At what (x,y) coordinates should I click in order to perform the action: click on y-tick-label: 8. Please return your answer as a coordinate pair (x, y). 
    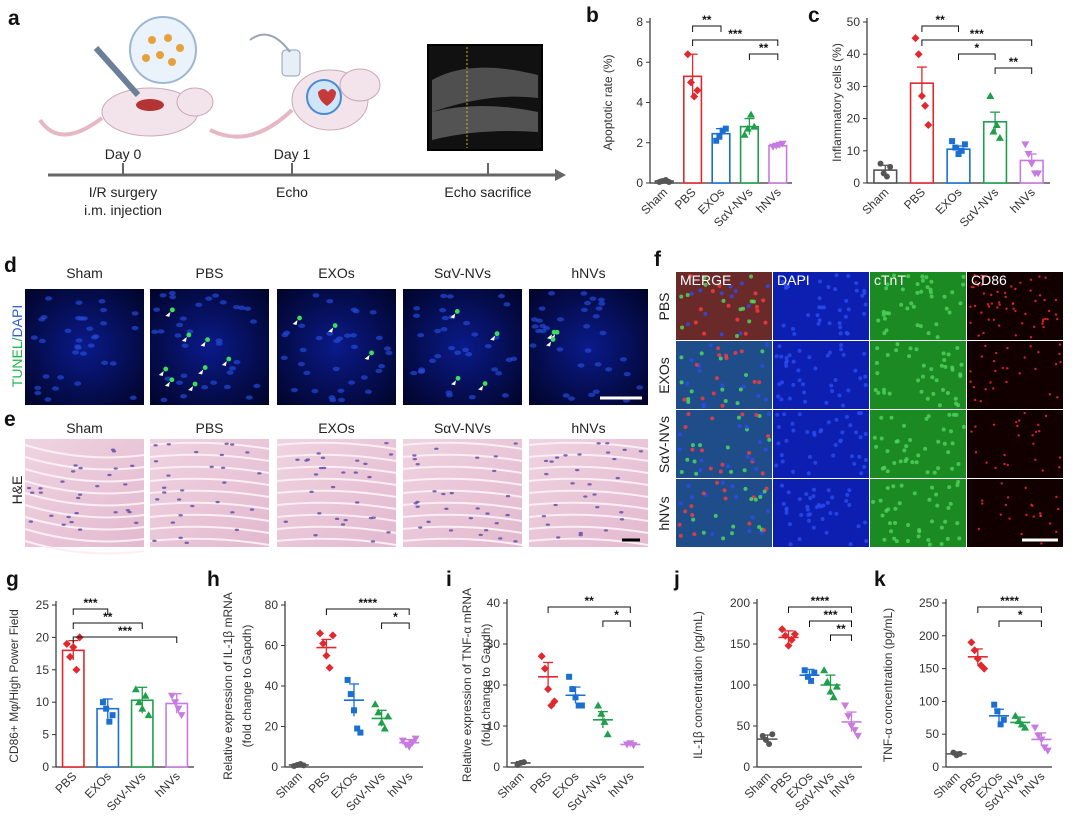
    Looking at the image, I should click on (639, 22).